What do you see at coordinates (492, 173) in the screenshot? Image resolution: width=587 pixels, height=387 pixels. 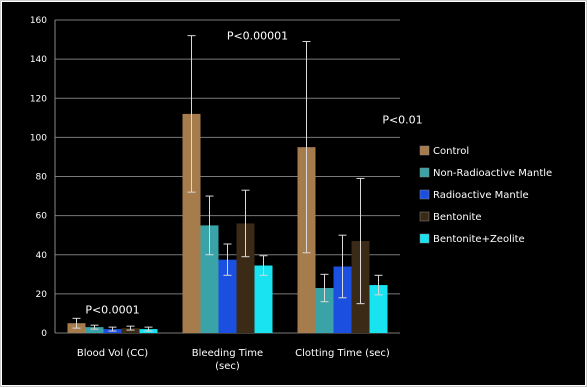 I see `legend-label: Non-Radioactive Mantle` at bounding box center [492, 173].